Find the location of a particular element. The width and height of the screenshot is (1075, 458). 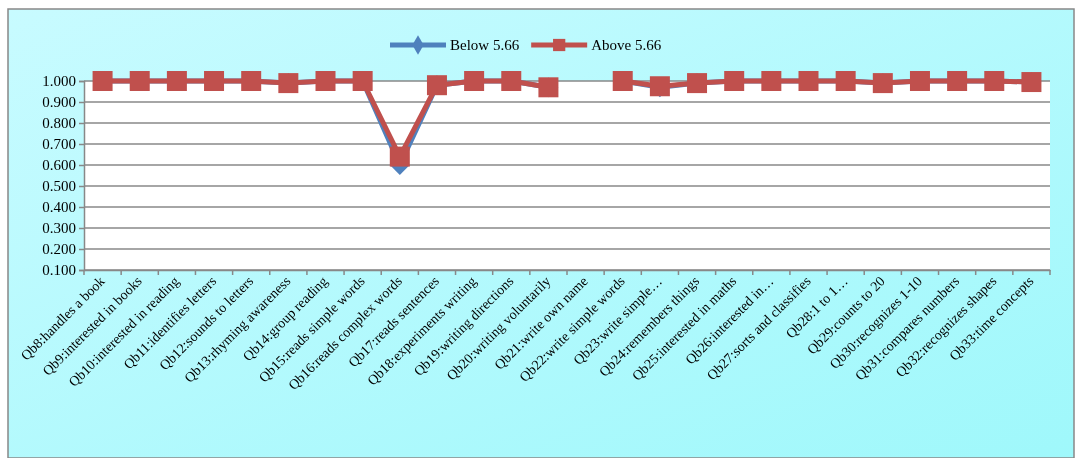

y-tick-label: 0.700 is located at coordinates (59, 144).